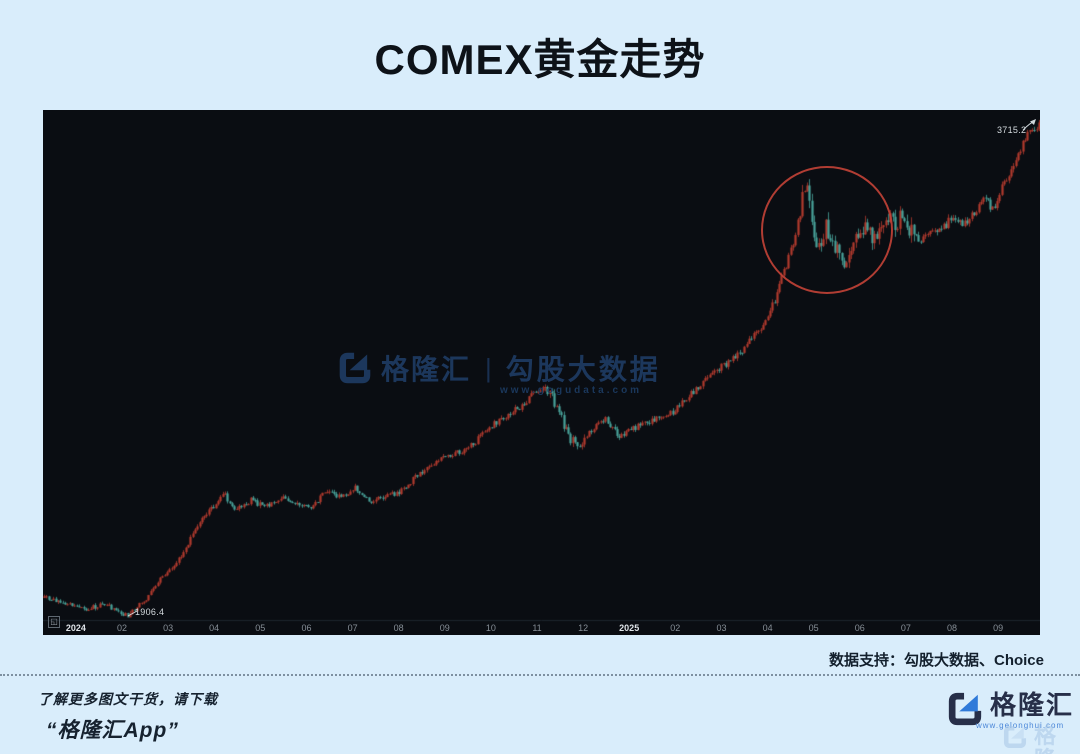 This screenshot has height=754, width=1080. What do you see at coordinates (537, 628) in the screenshot?
I see `x-axis-label: 11` at bounding box center [537, 628].